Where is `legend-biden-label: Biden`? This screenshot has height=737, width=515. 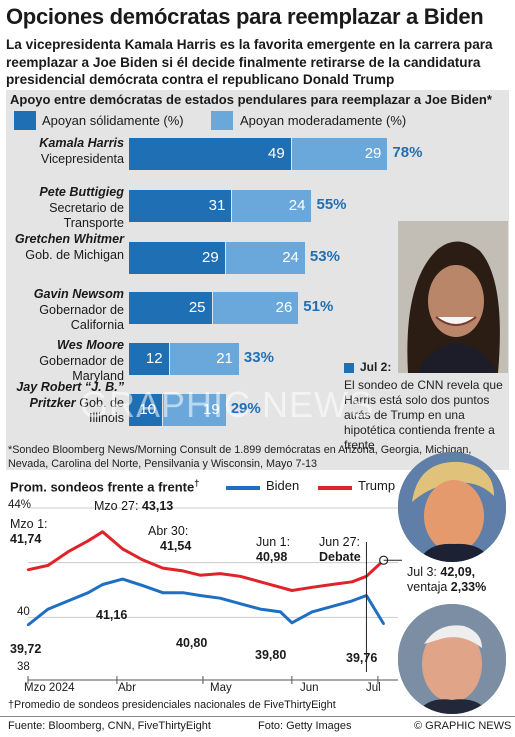 legend-biden-label: Biden is located at coordinates (283, 485).